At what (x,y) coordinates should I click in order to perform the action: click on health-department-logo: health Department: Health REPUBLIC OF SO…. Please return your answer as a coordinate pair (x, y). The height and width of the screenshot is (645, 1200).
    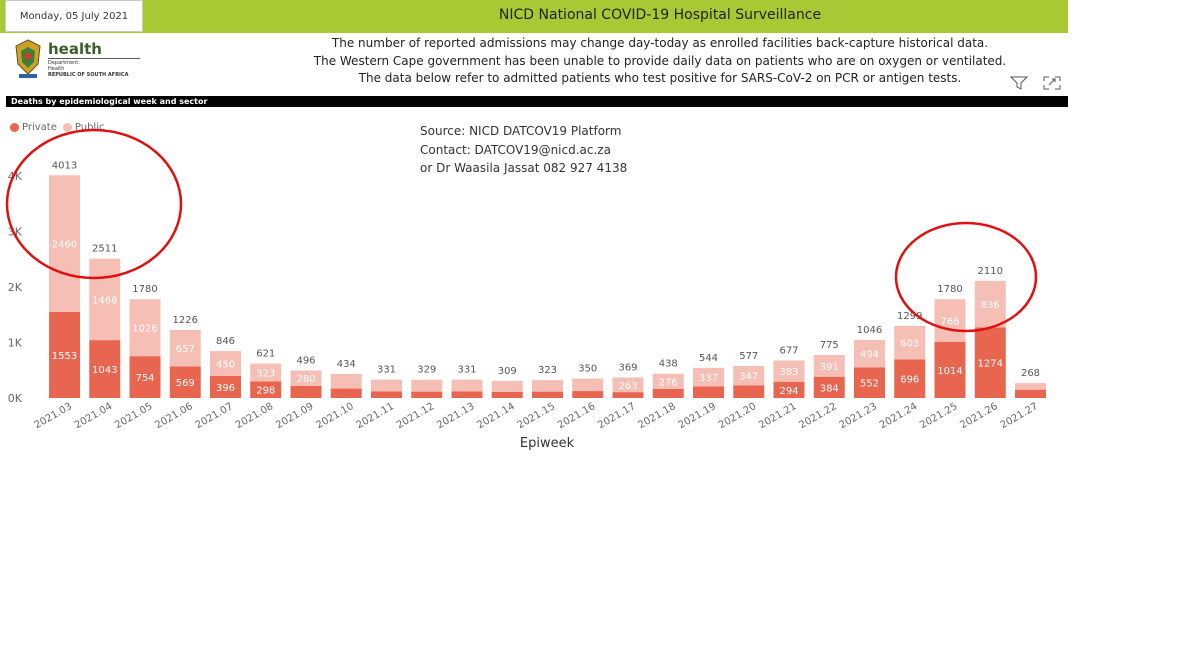
    Looking at the image, I should click on (77, 61).